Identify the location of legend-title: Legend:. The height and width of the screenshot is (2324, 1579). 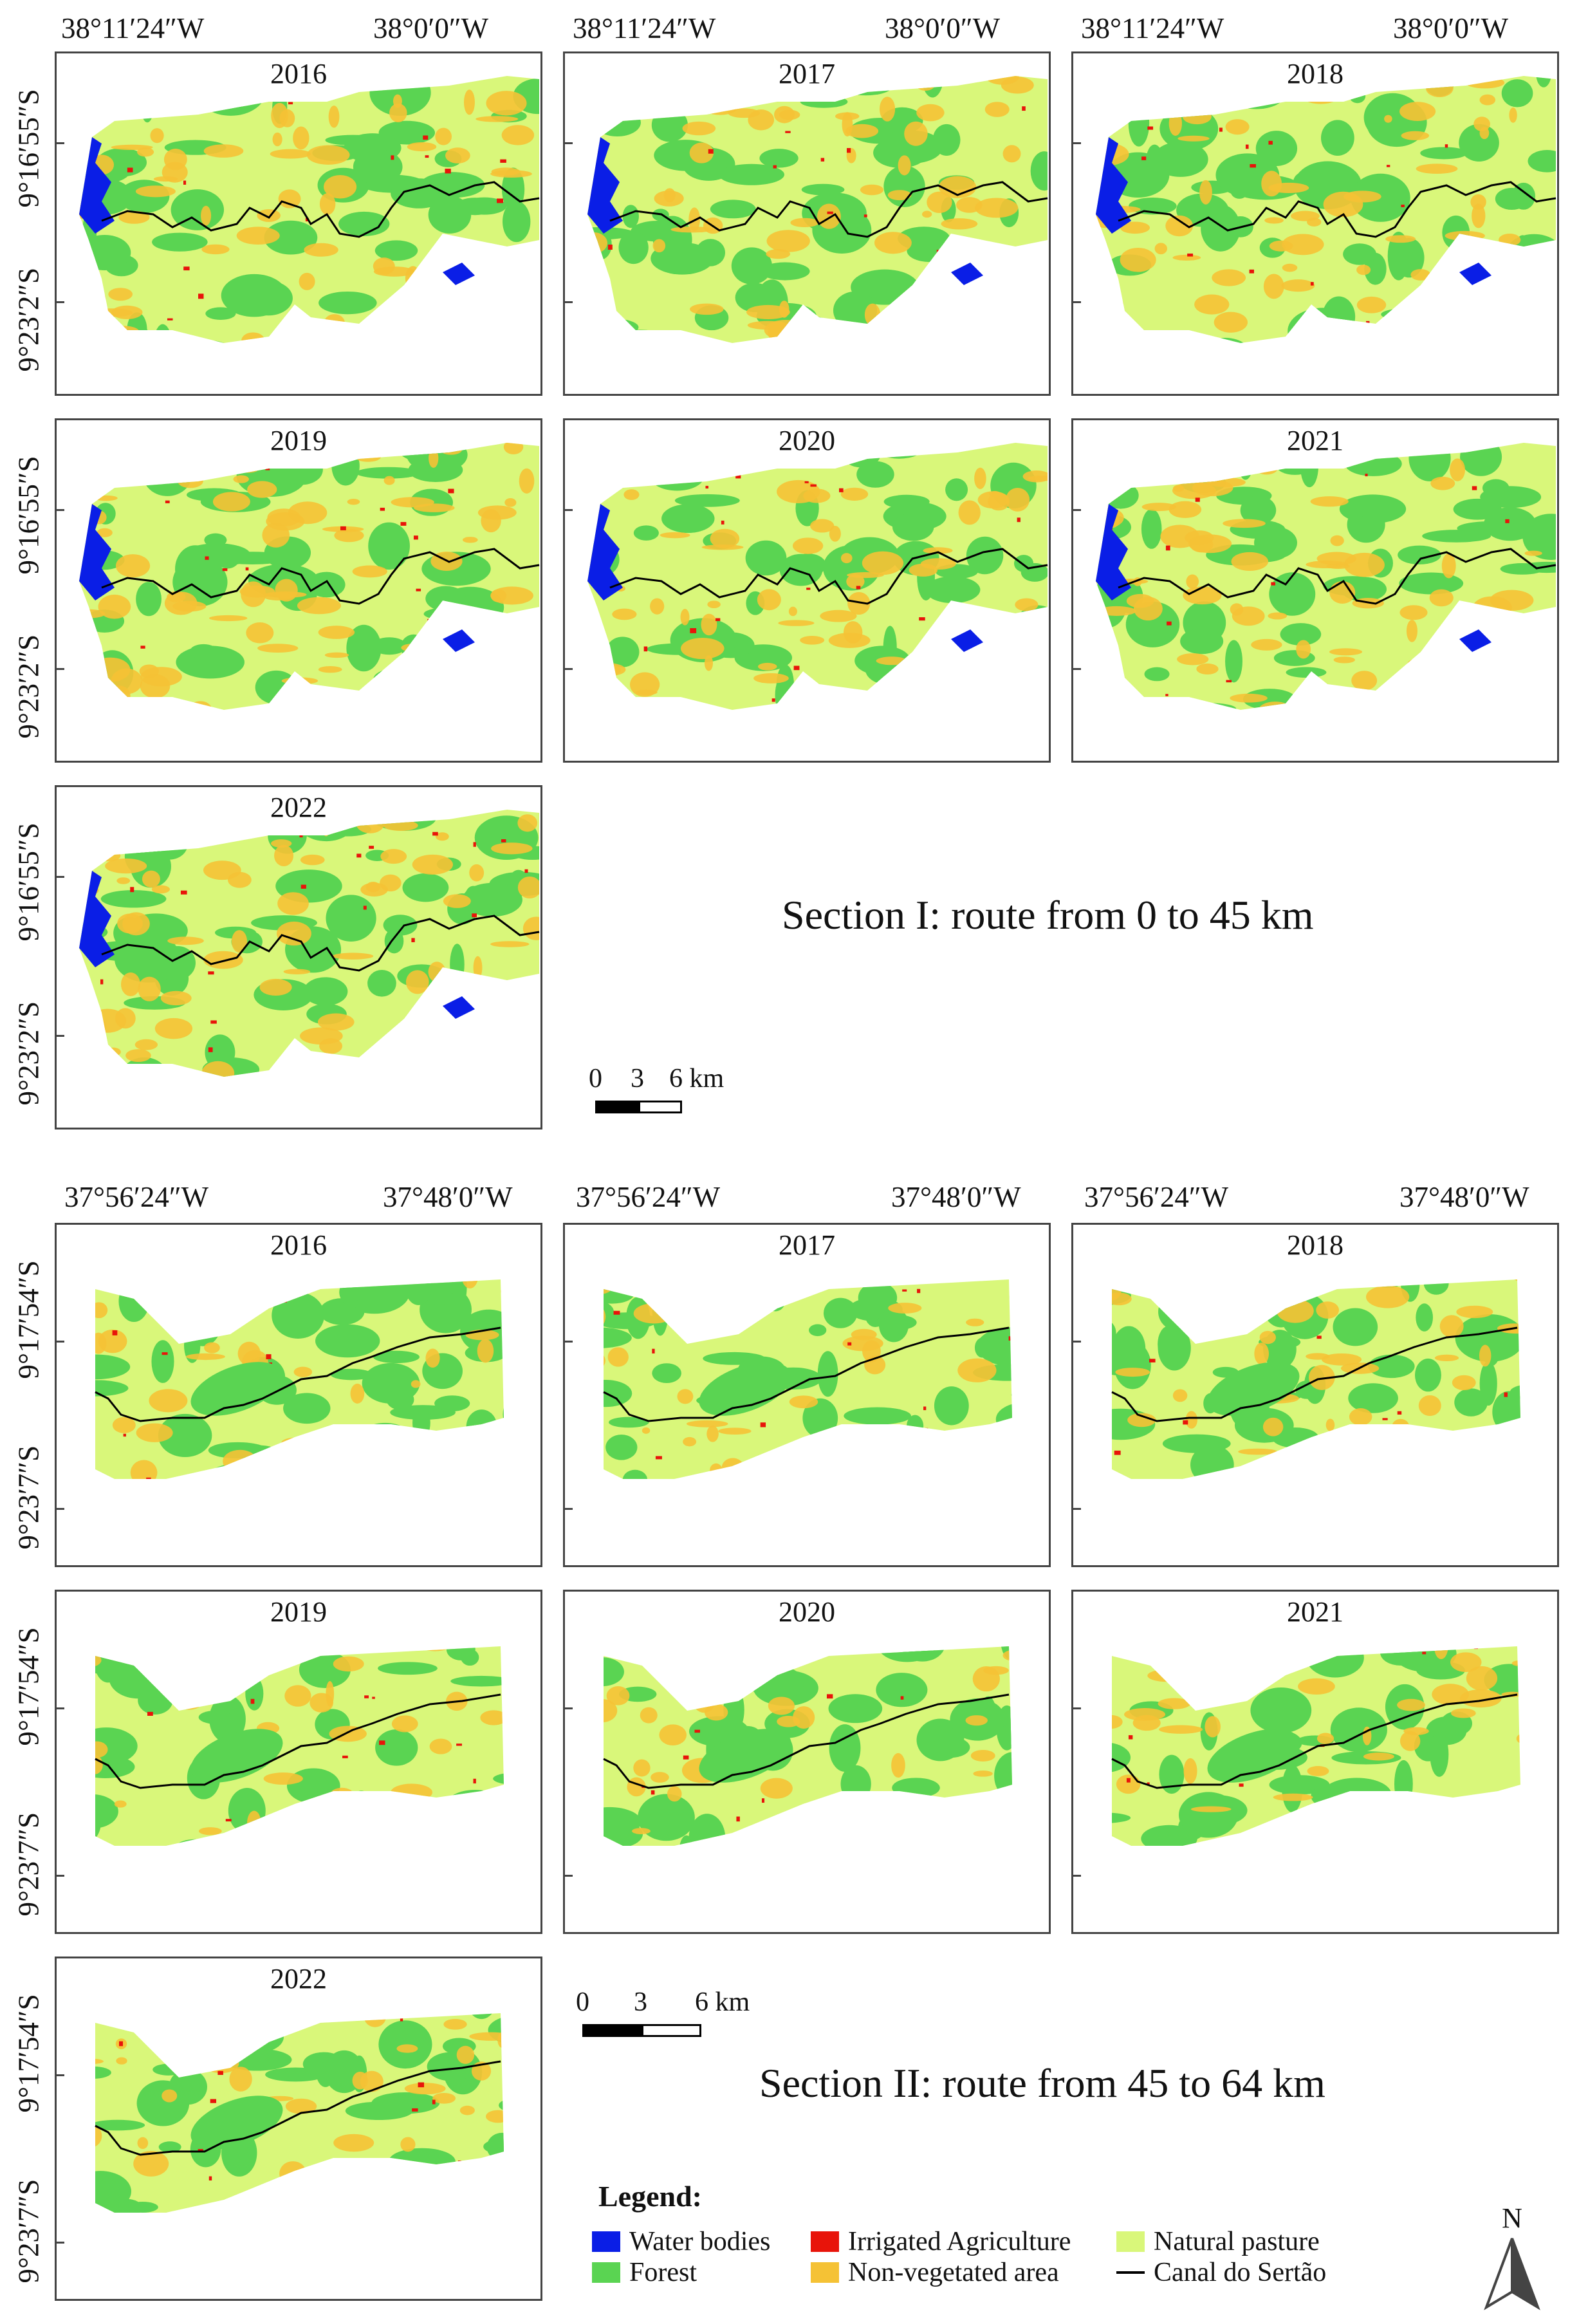
(650, 2196).